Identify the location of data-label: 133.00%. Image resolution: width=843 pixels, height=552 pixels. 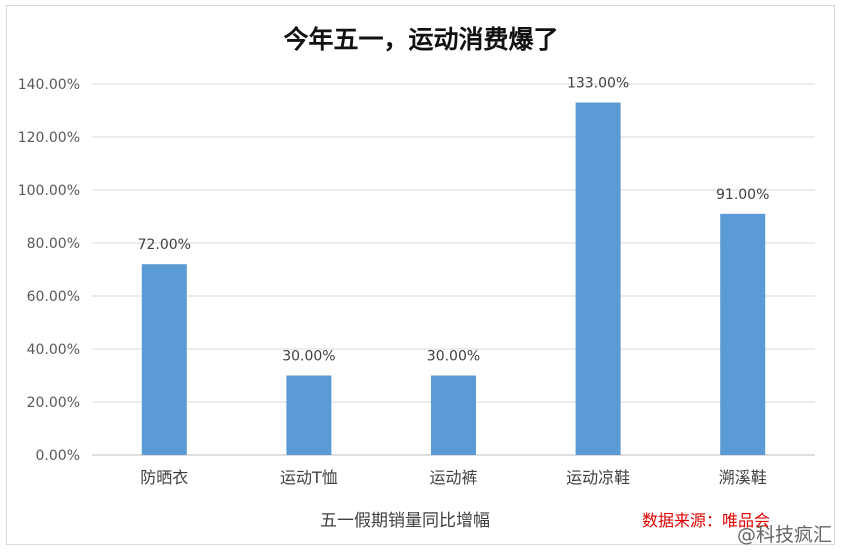
(598, 84).